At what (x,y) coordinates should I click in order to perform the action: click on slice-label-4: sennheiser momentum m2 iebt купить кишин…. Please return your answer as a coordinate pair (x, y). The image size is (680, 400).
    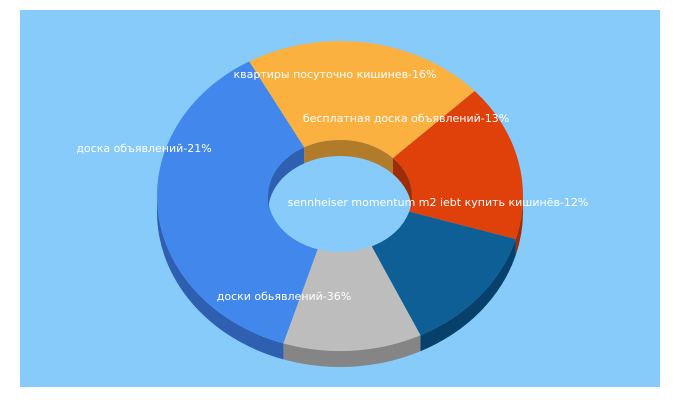
    Looking at the image, I should click on (438, 202).